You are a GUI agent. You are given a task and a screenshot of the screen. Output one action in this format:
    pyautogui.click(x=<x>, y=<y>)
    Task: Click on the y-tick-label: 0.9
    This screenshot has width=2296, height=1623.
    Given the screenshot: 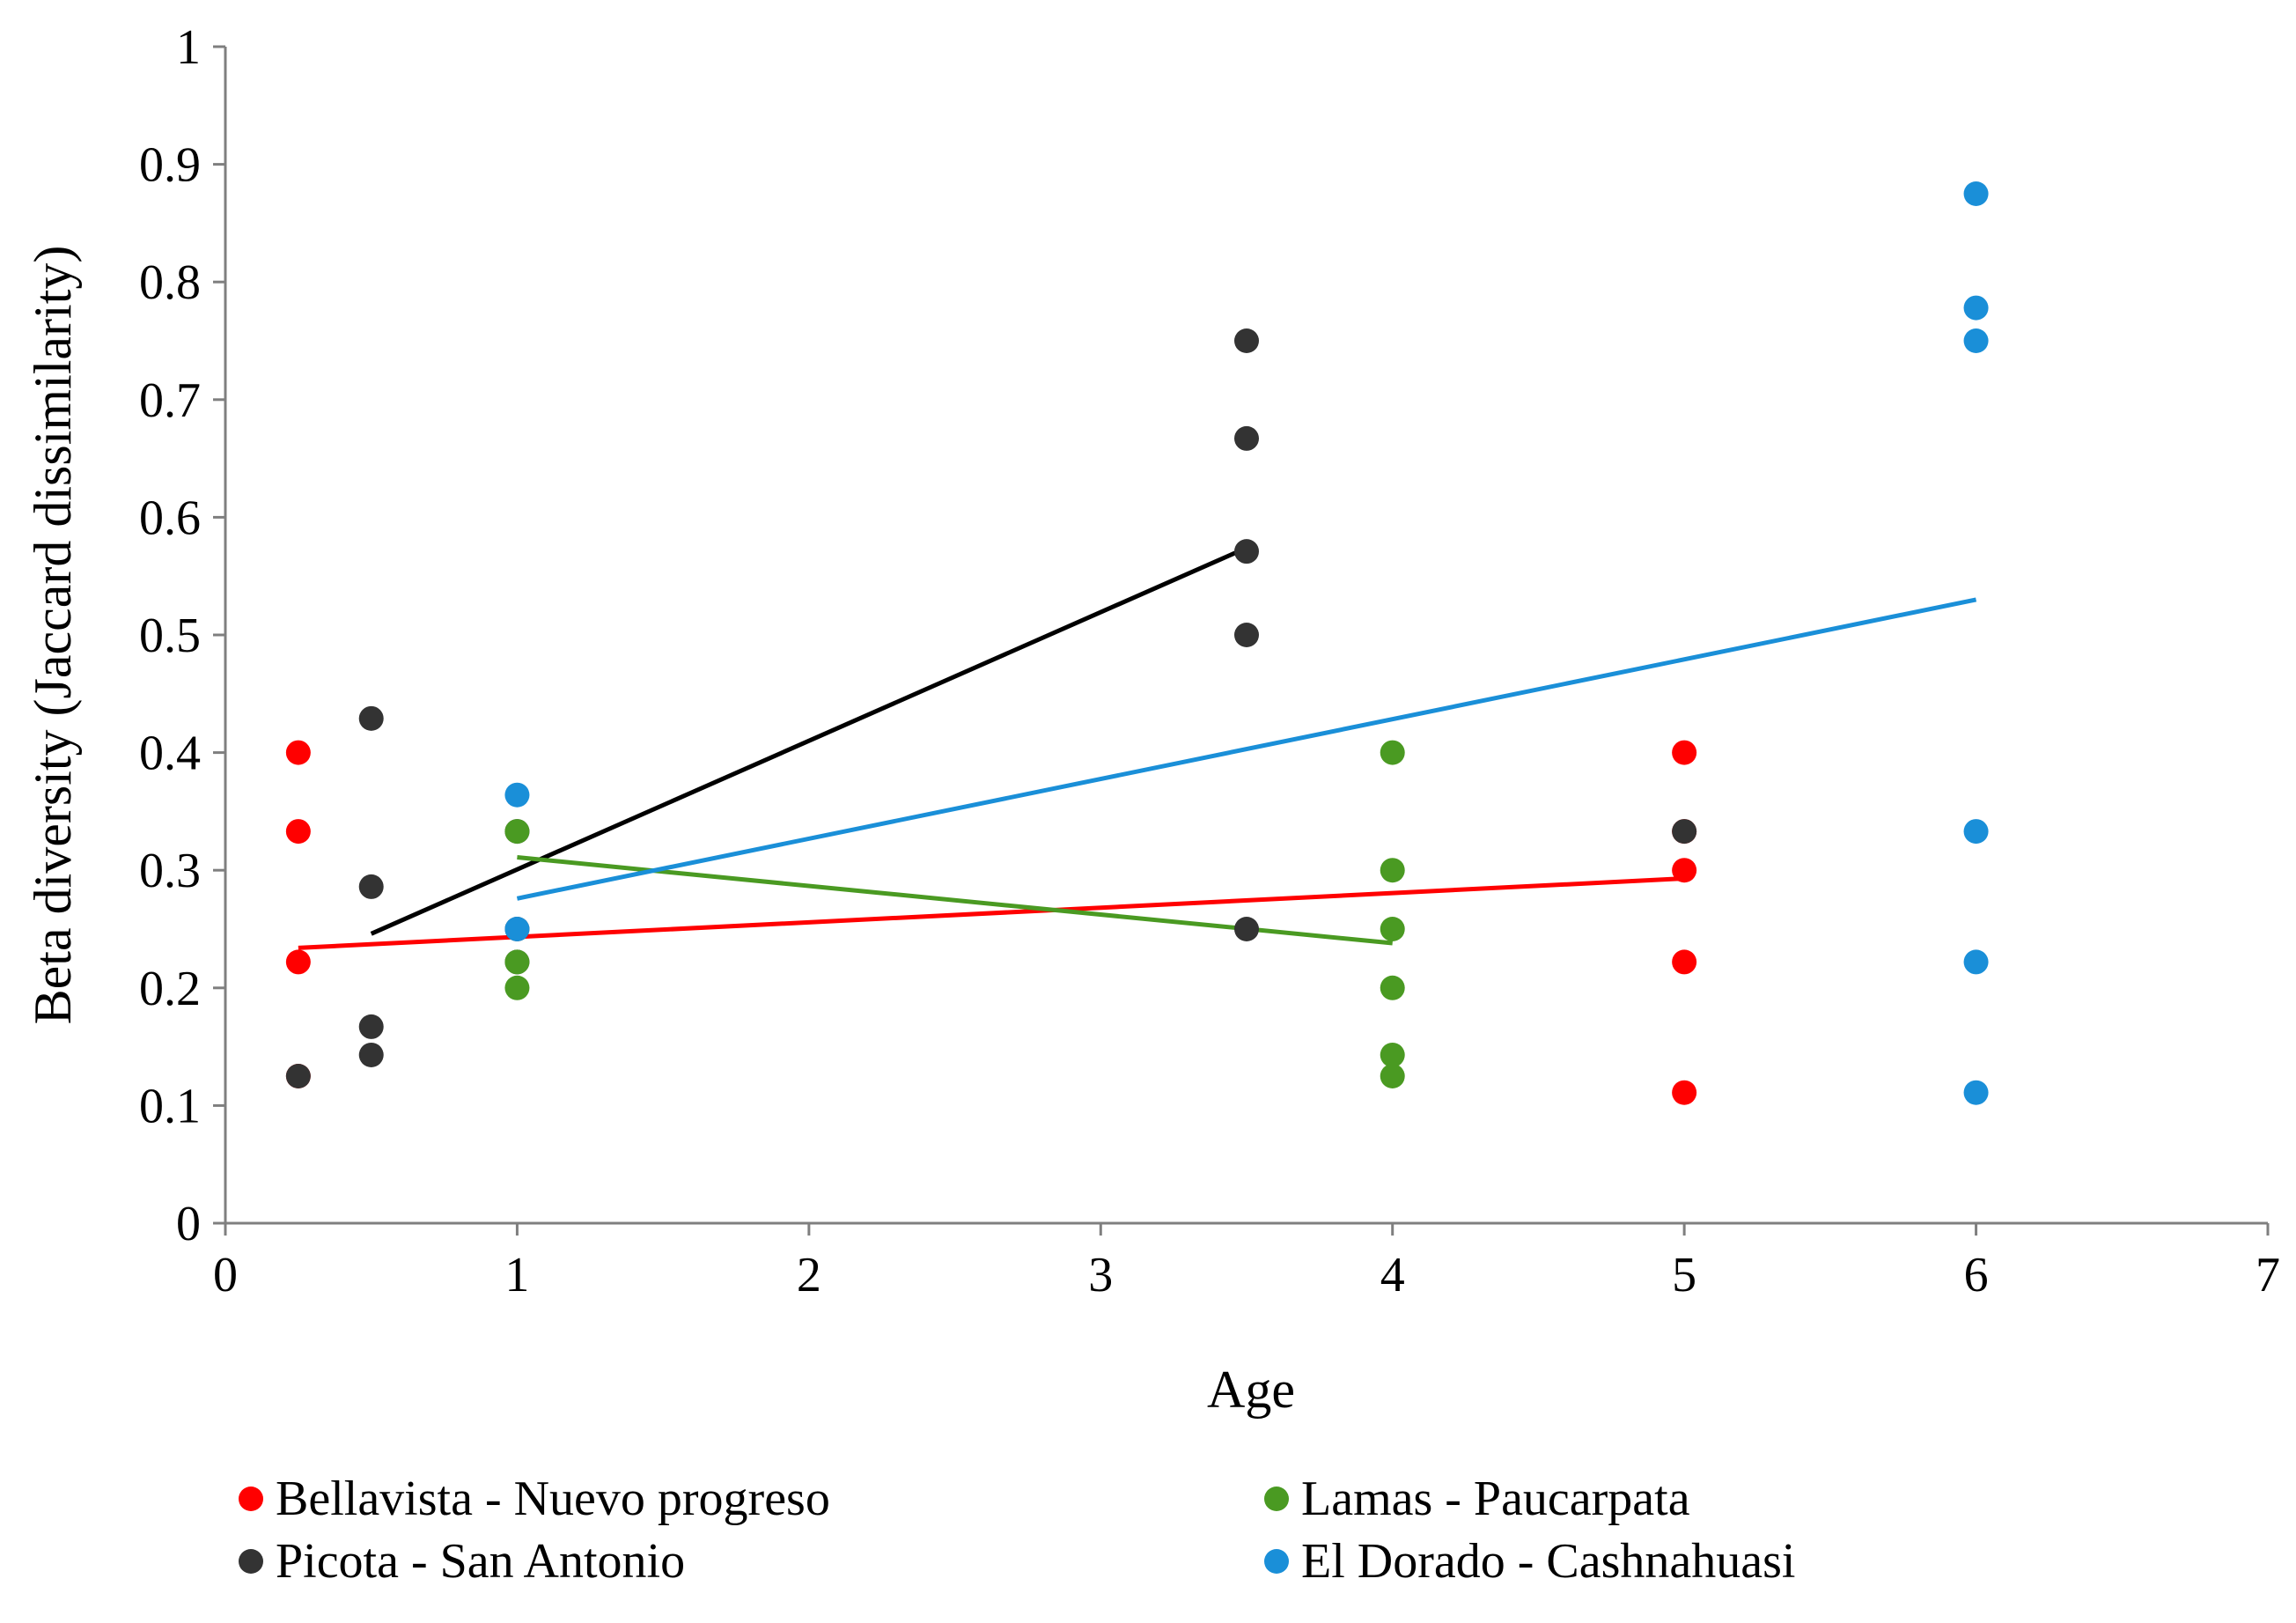 What is the action you would take?
    pyautogui.click(x=170, y=166)
    